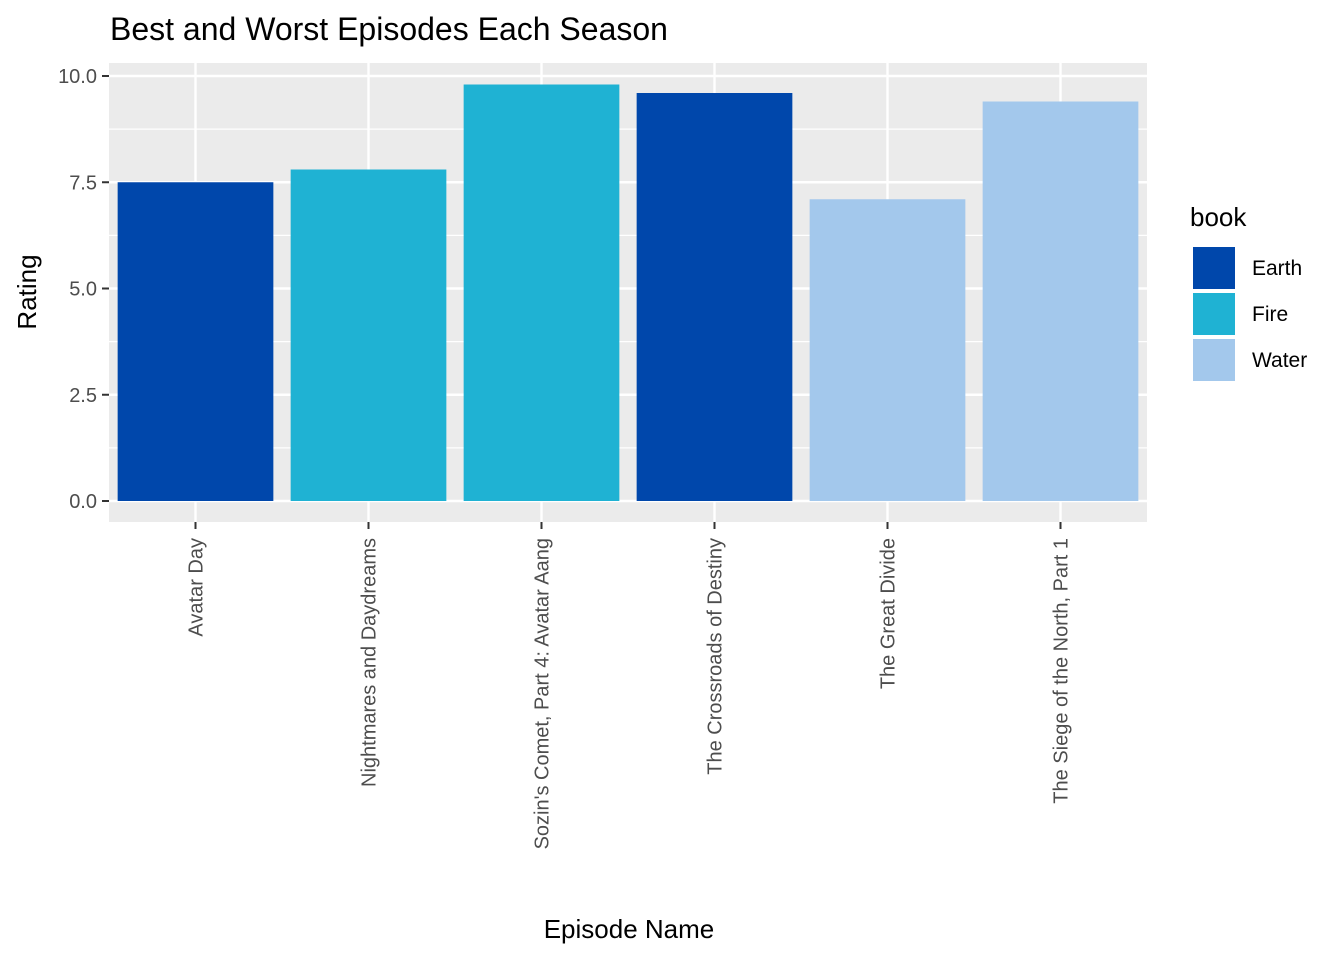 The height and width of the screenshot is (960, 1344). What do you see at coordinates (370, 662) in the screenshot?
I see `x-tick-label: Nightmares and Daydreams` at bounding box center [370, 662].